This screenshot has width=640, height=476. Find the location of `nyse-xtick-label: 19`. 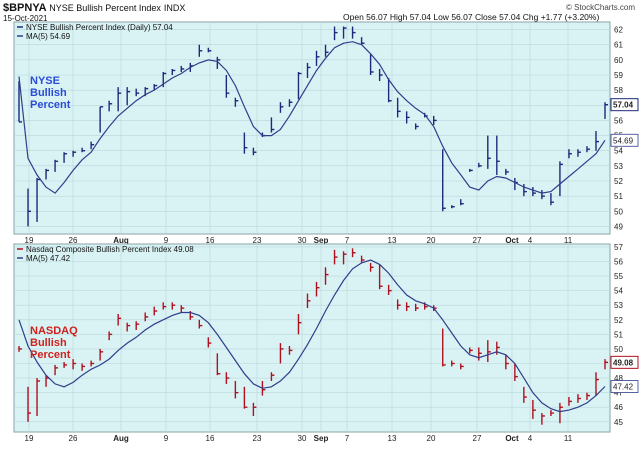

nyse-xtick-label: 19 is located at coordinates (29, 240).